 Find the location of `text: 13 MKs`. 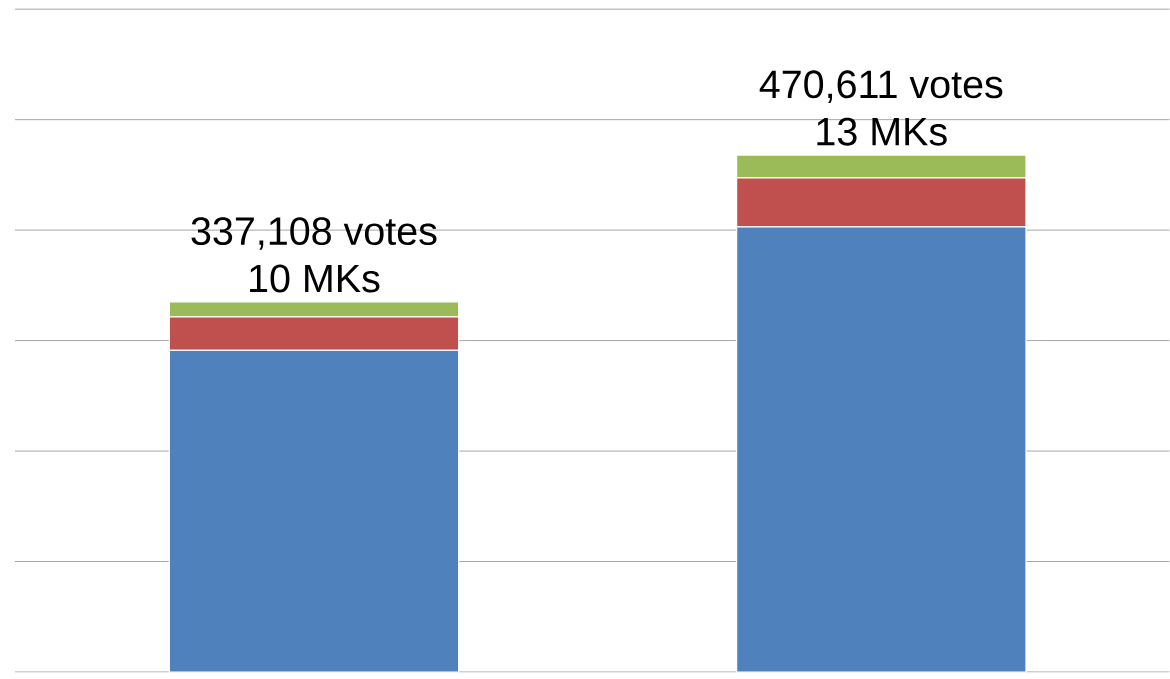

text: 13 MKs is located at coordinates (882, 131).